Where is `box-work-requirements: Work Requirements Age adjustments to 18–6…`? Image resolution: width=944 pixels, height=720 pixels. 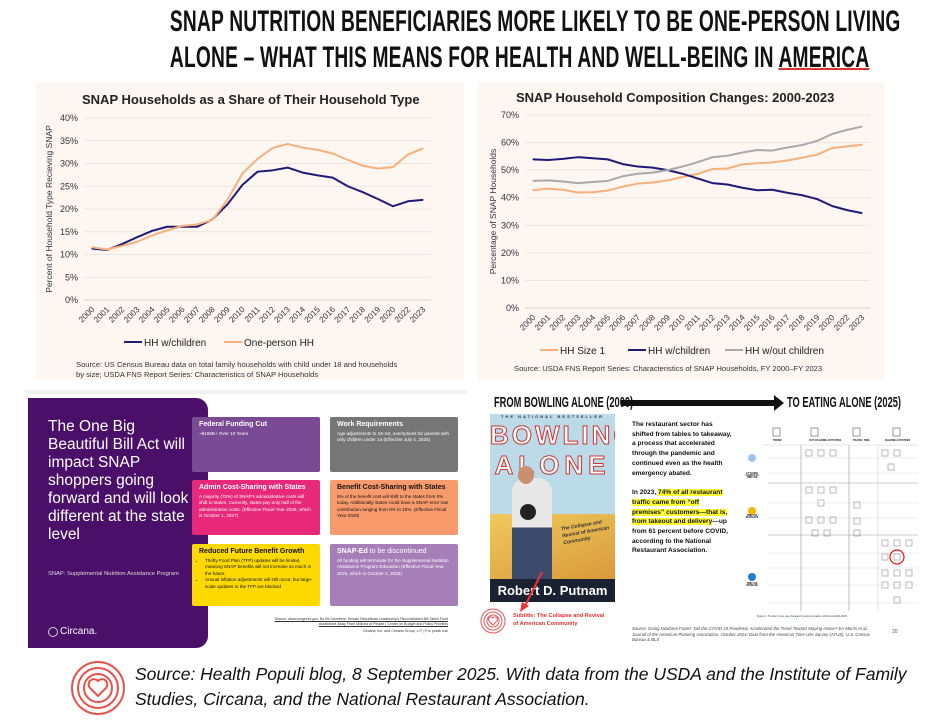 box-work-requirements: Work Requirements Age adjustments to 18–6… is located at coordinates (394, 444).